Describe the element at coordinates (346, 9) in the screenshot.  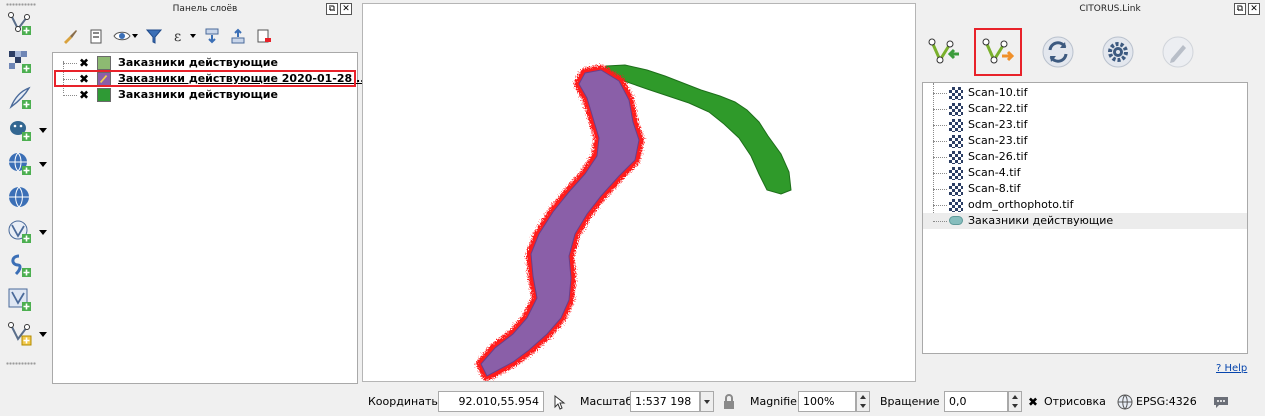
I see `layers-panel-close-button: ✕` at that location.